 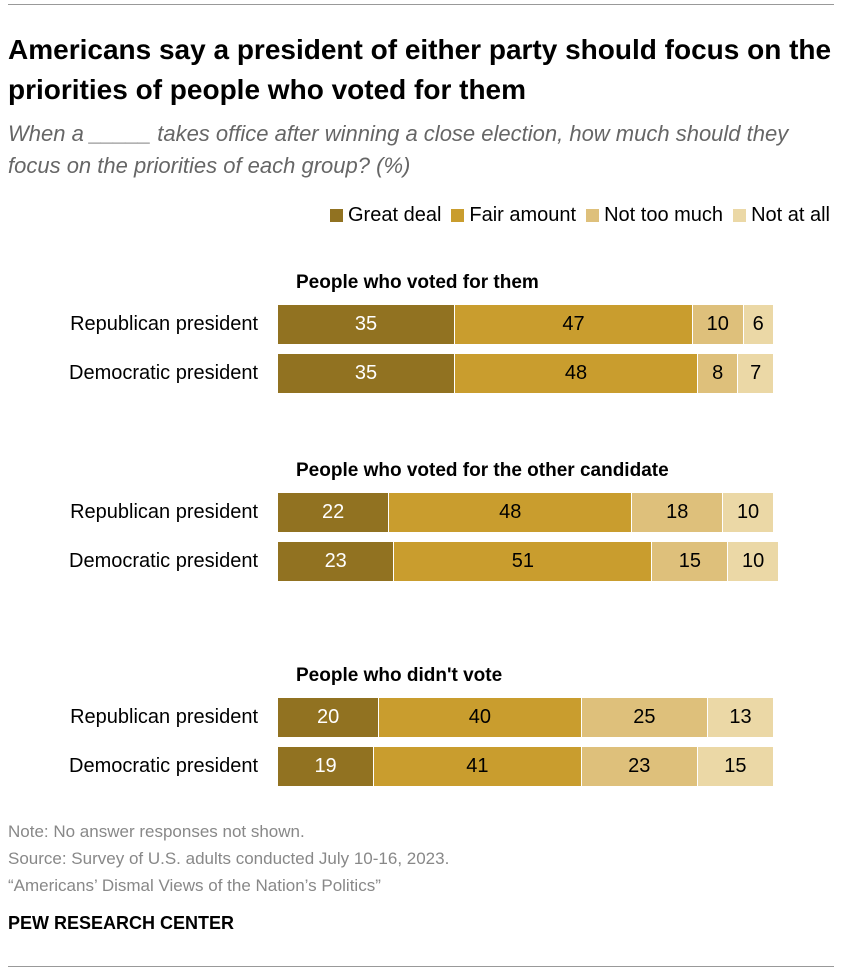 I want to click on note: Note: No answer responses not shown., so click(x=156, y=831).